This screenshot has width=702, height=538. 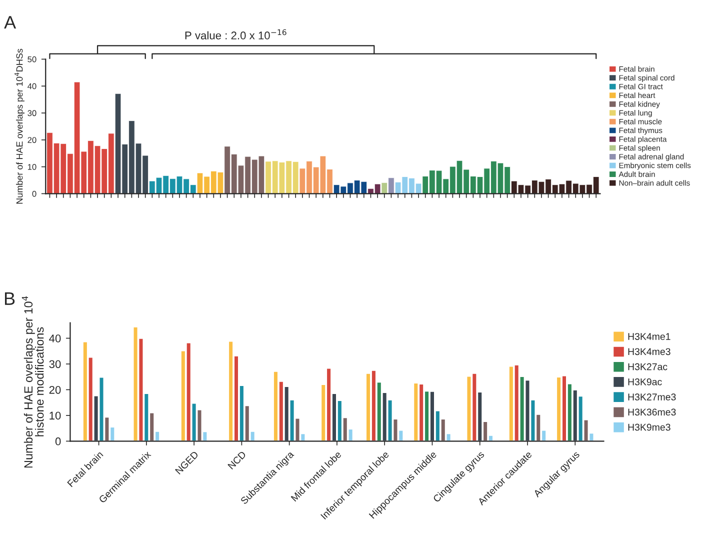 I want to click on legend-label: H3K27ac, so click(x=648, y=366).